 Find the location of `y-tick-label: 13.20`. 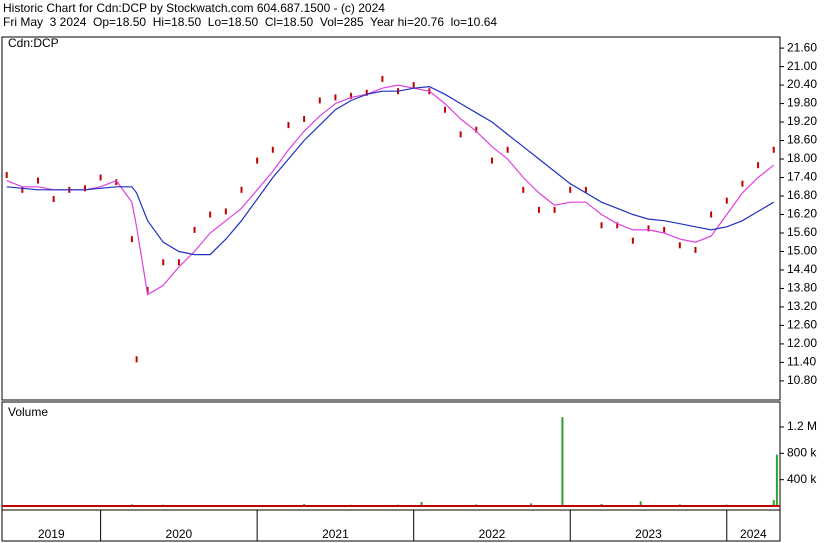

y-tick-label: 13.20 is located at coordinates (802, 306).